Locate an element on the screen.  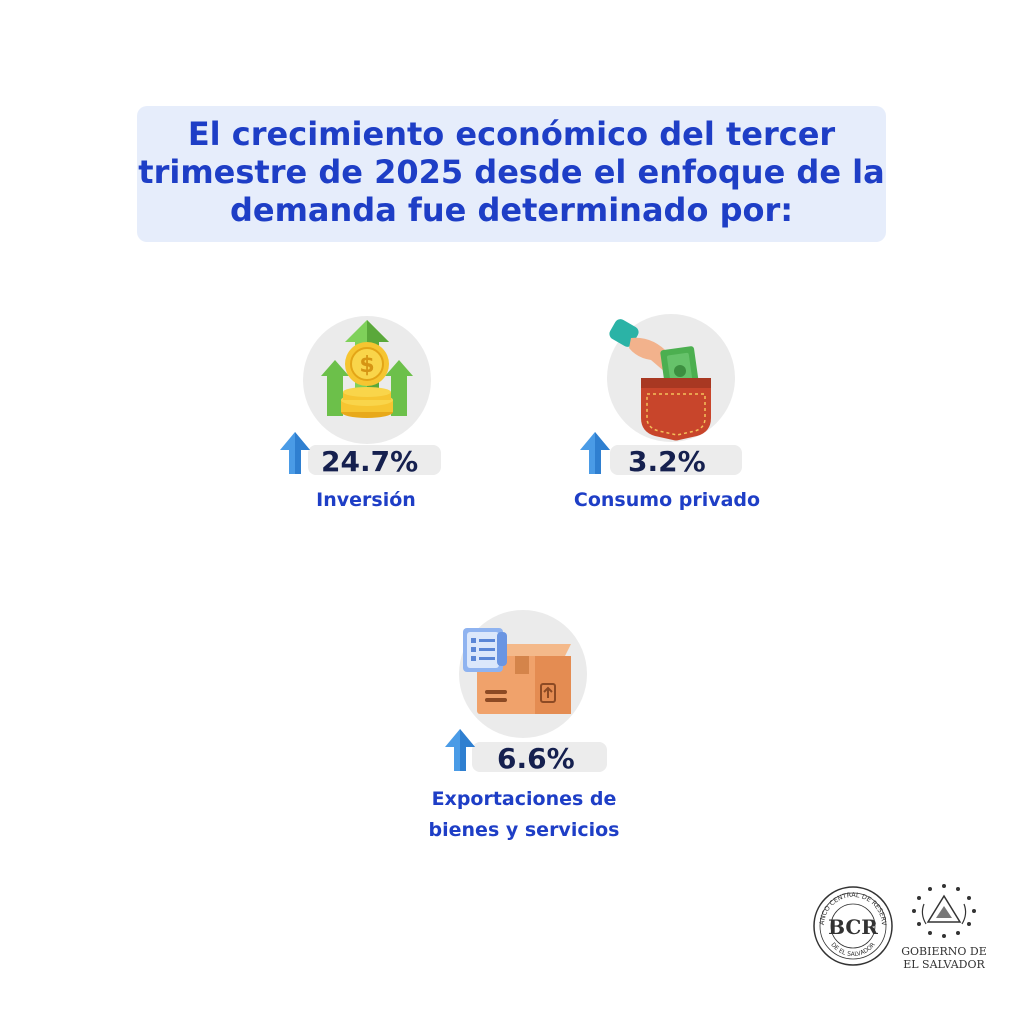
gobierno-line1: GOBIERNO DE is located at coordinates (944, 951).